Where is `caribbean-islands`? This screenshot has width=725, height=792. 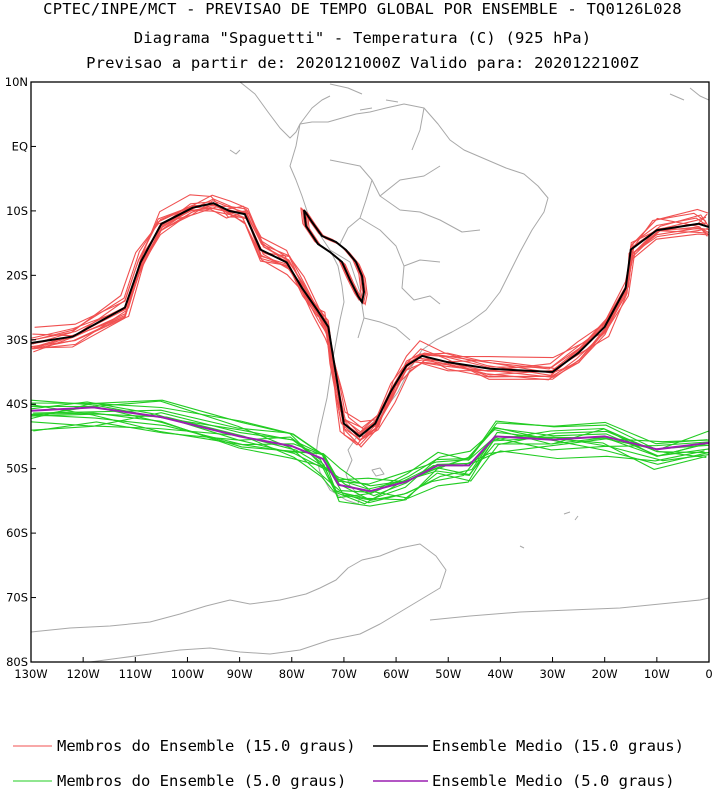 caribbean-islands is located at coordinates (314, 119).